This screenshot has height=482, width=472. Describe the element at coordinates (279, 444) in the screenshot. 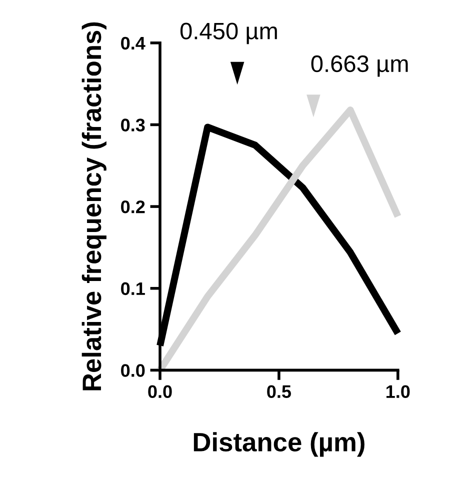

I see `x-axis-title: Distance (µm)` at that location.